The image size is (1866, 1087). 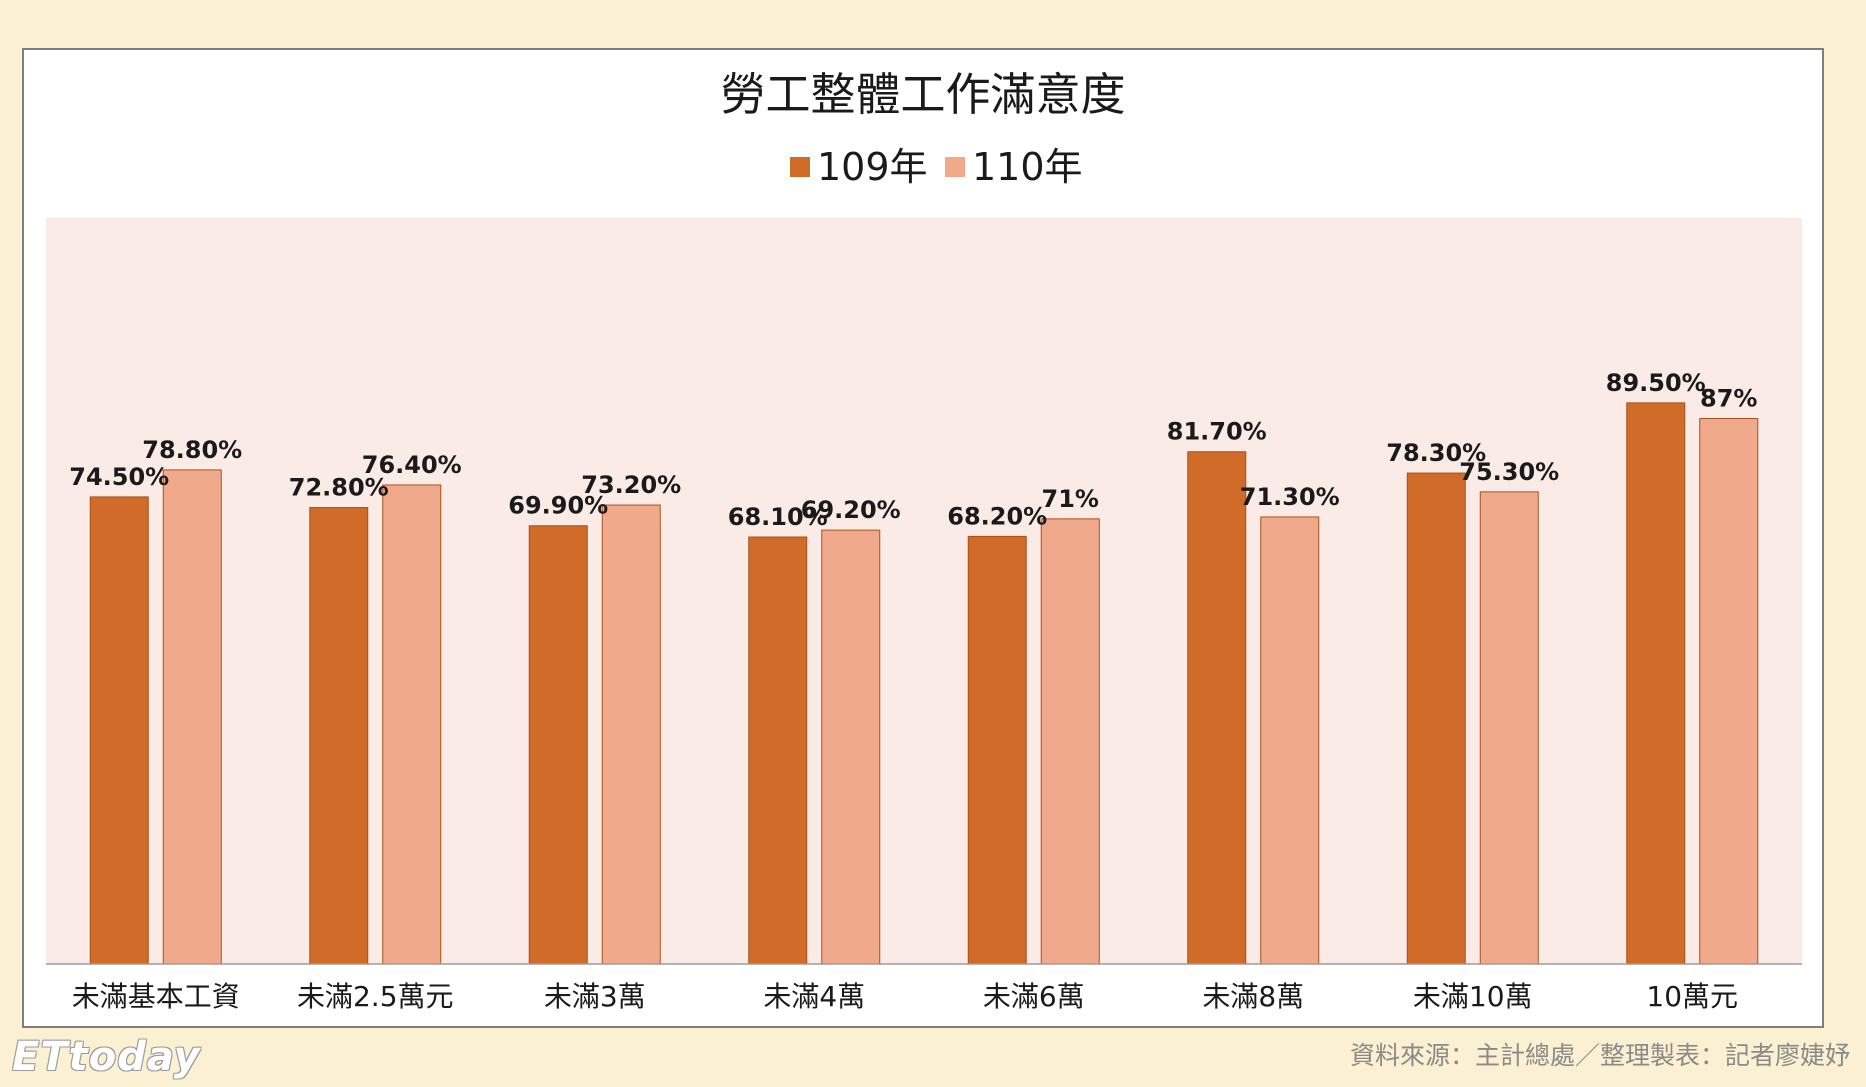 I want to click on data-label-109-2: 69.90%, so click(x=558, y=506).